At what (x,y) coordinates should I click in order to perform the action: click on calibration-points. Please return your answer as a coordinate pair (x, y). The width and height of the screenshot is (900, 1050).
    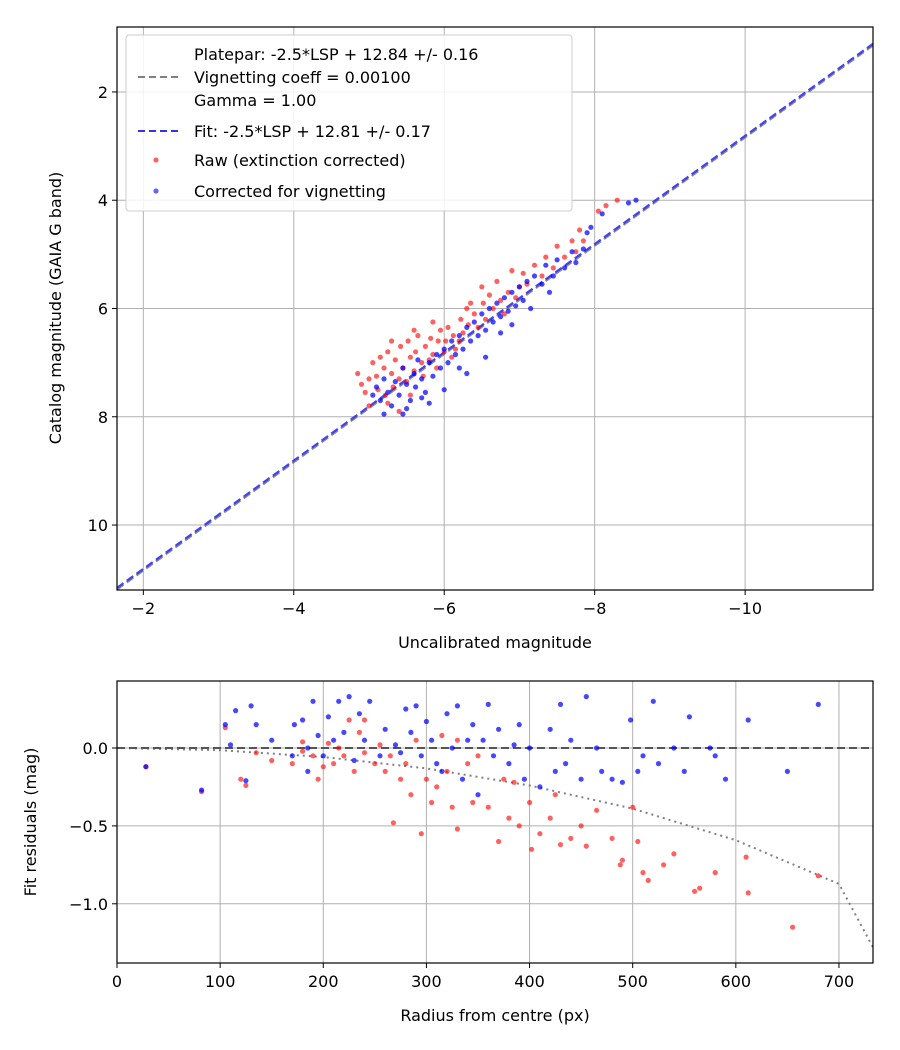
    Looking at the image, I should click on (497, 307).